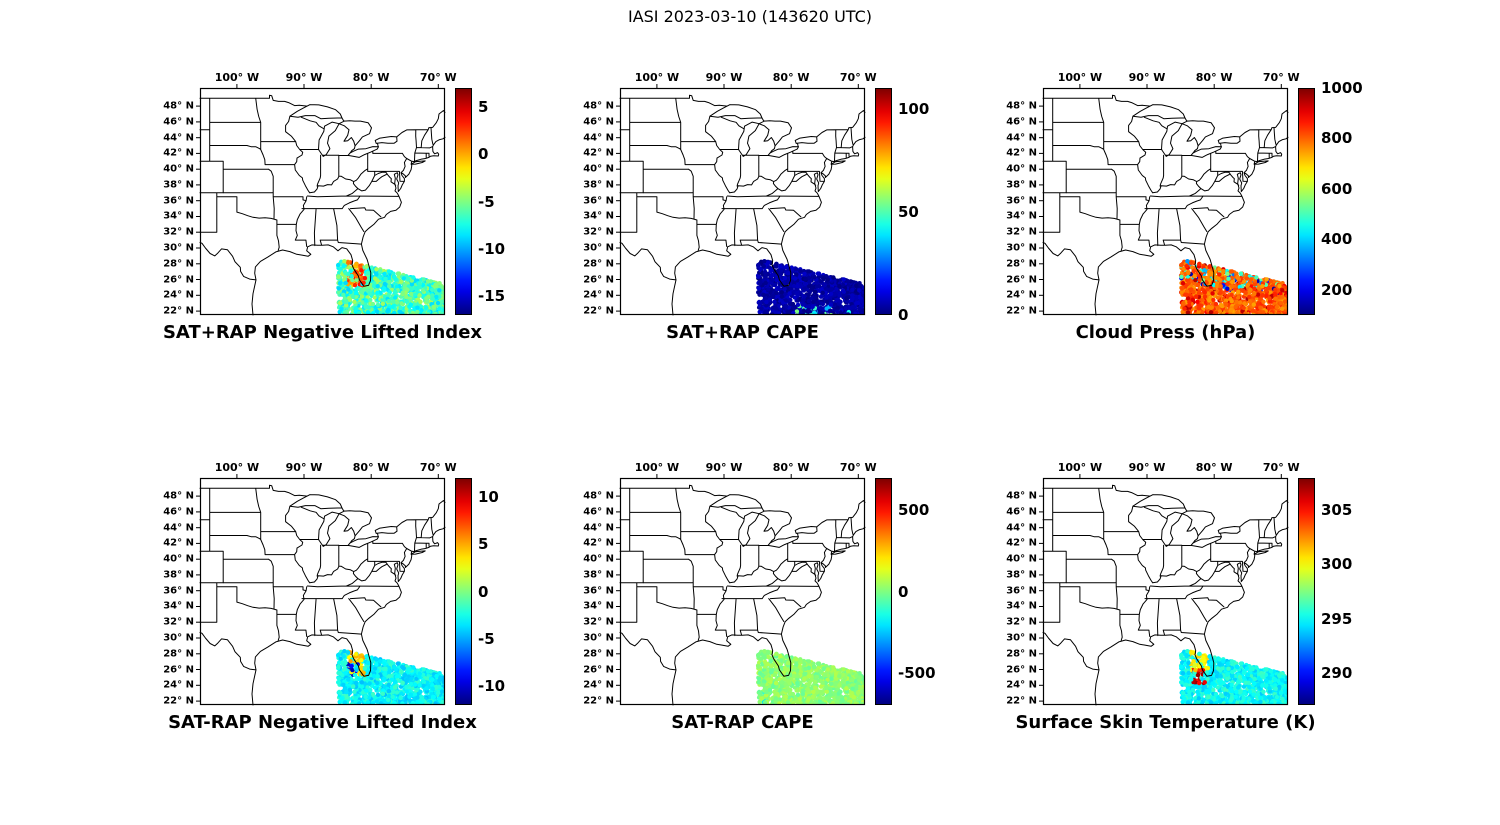 Image resolution: width=1500 pixels, height=825 pixels. I want to click on figure-title: IASI 2023-03-10 (143620 UTC), so click(750, 16).